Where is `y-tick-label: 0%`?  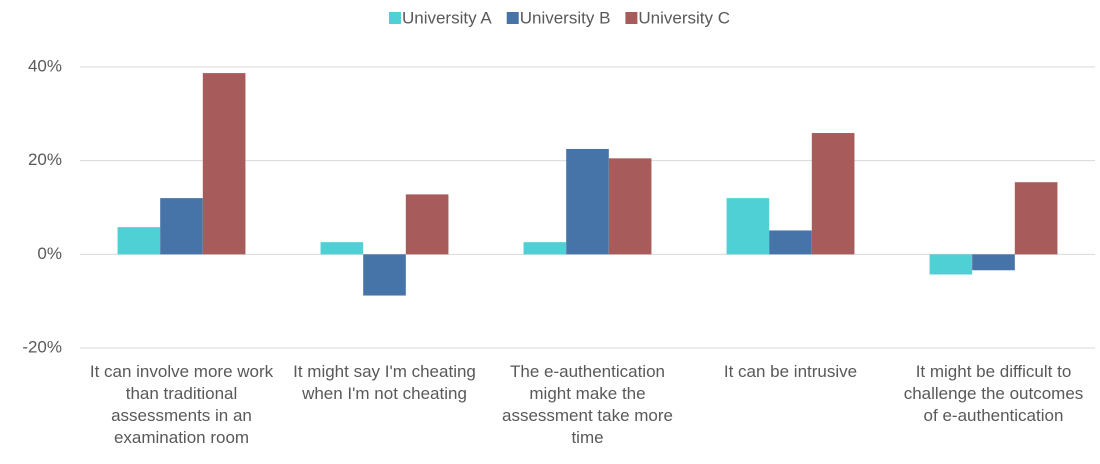
y-tick-label: 0% is located at coordinates (49, 253).